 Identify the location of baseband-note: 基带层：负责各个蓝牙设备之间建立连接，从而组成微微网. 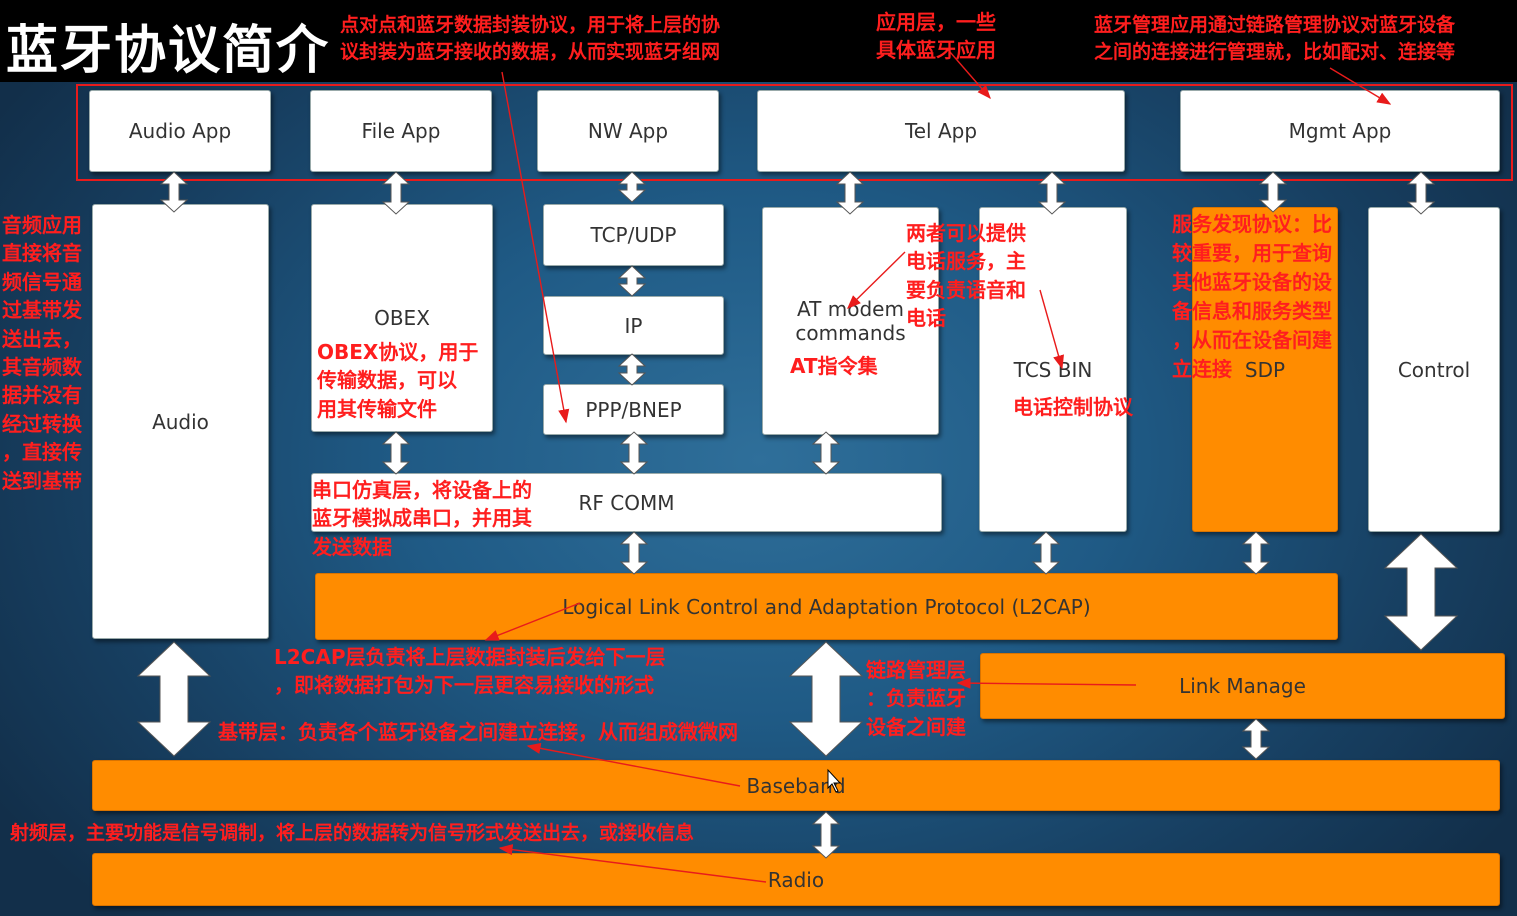
(478, 732).